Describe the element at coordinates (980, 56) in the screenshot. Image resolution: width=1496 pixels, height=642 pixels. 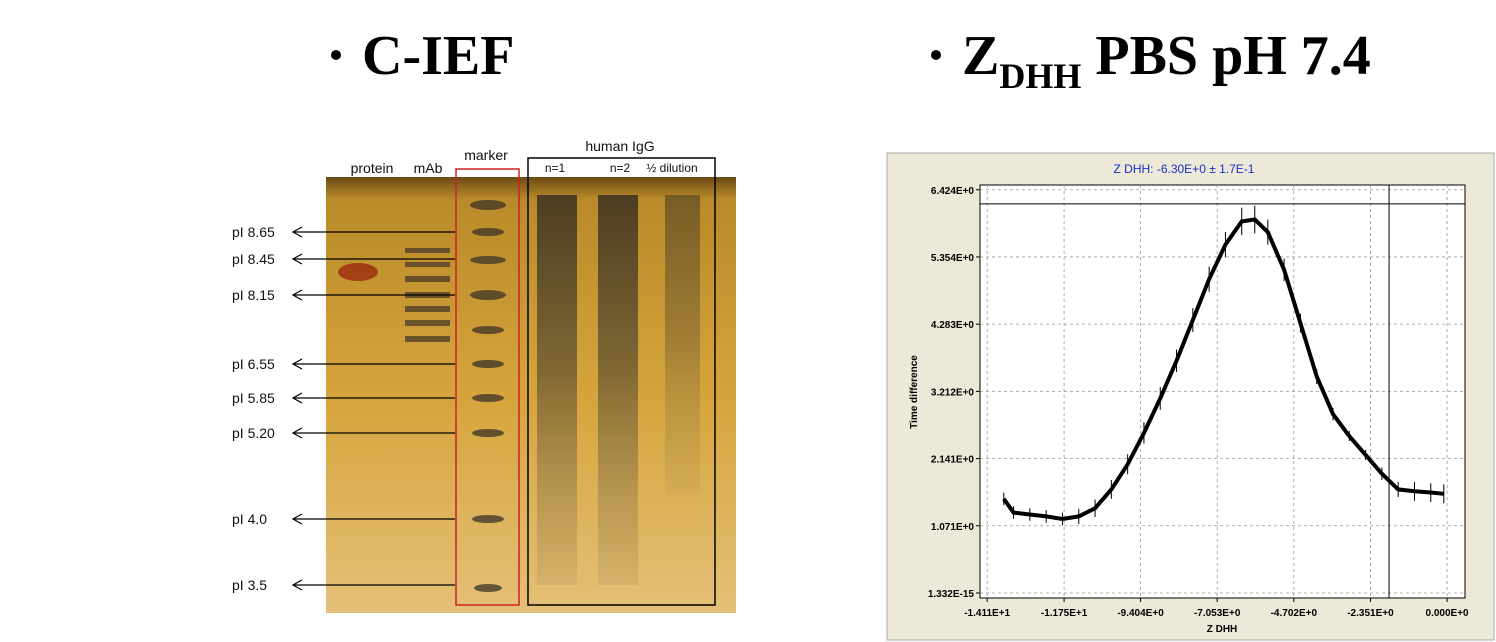
I see `title-main: Z` at that location.